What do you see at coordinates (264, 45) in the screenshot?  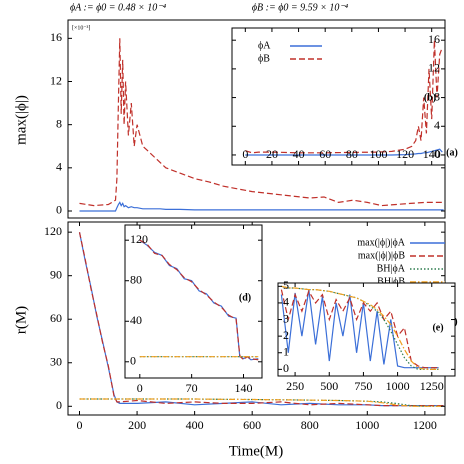 I see `legend-label: ϕA` at bounding box center [264, 45].